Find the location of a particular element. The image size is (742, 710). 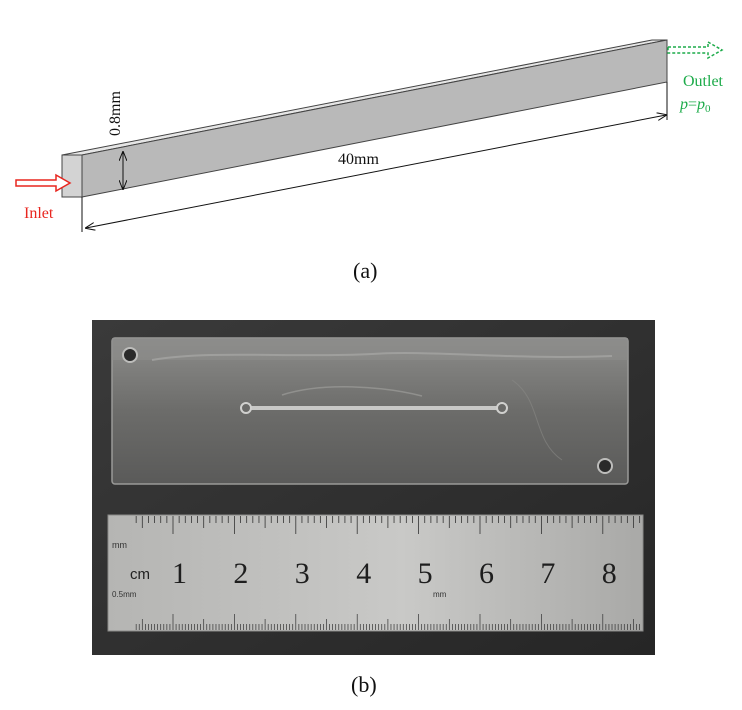

ruler-unit-cm: cm is located at coordinates (140, 574).